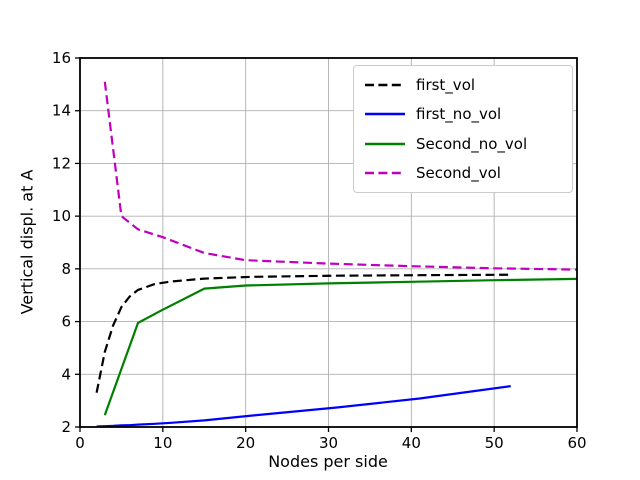  What do you see at coordinates (66, 427) in the screenshot?
I see `y-tick-label: 2` at bounding box center [66, 427].